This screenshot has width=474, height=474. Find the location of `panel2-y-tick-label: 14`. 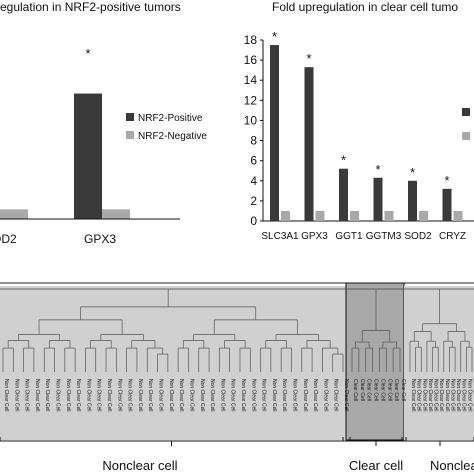

panel2-y-tick-label: 14 is located at coordinates (251, 80).